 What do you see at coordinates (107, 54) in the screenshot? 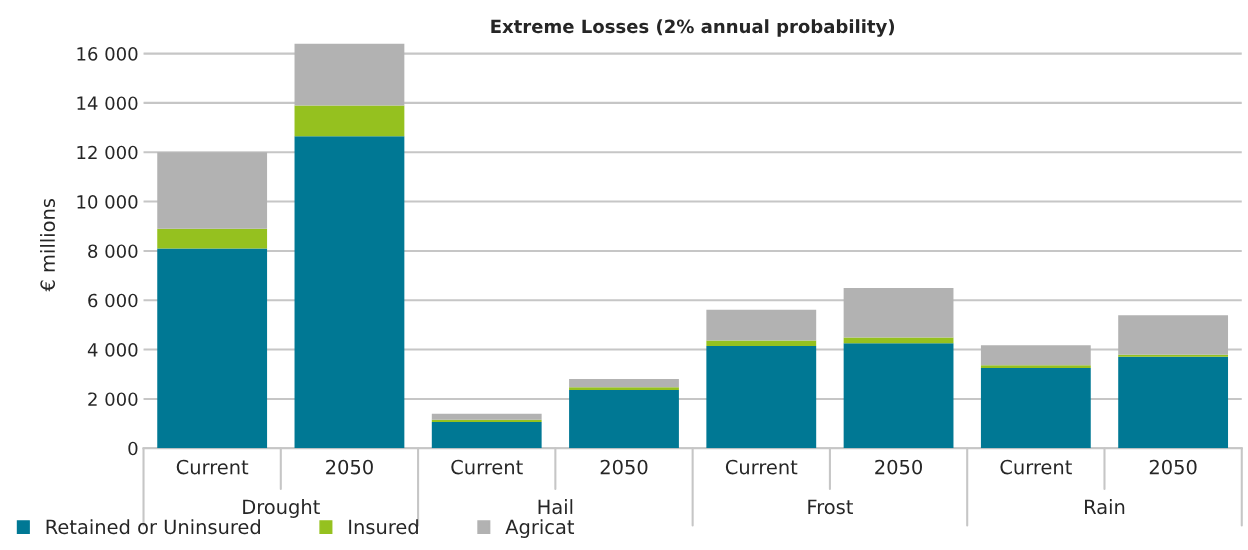
I see `y-tick-label: 16 000` at bounding box center [107, 54].